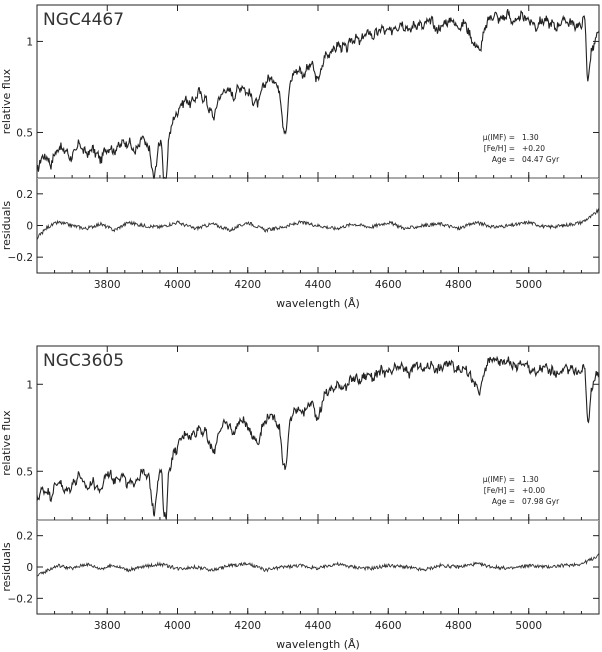 This screenshot has height=652, width=602. Describe the element at coordinates (83, 20) in the screenshot. I see `galaxy-name-label: NGC4467` at that location.